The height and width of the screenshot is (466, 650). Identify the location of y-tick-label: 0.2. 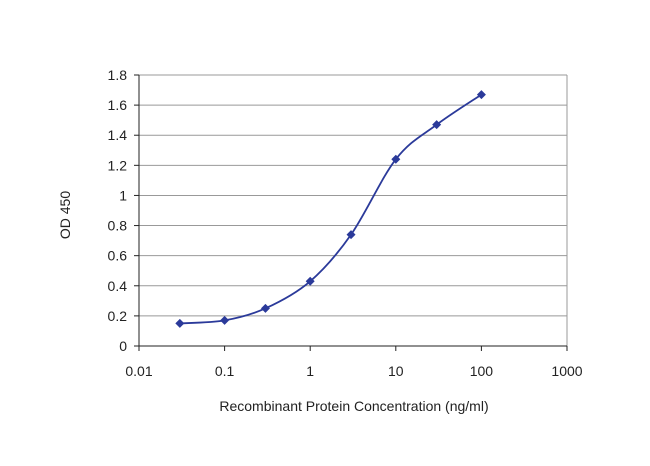
(118, 316).